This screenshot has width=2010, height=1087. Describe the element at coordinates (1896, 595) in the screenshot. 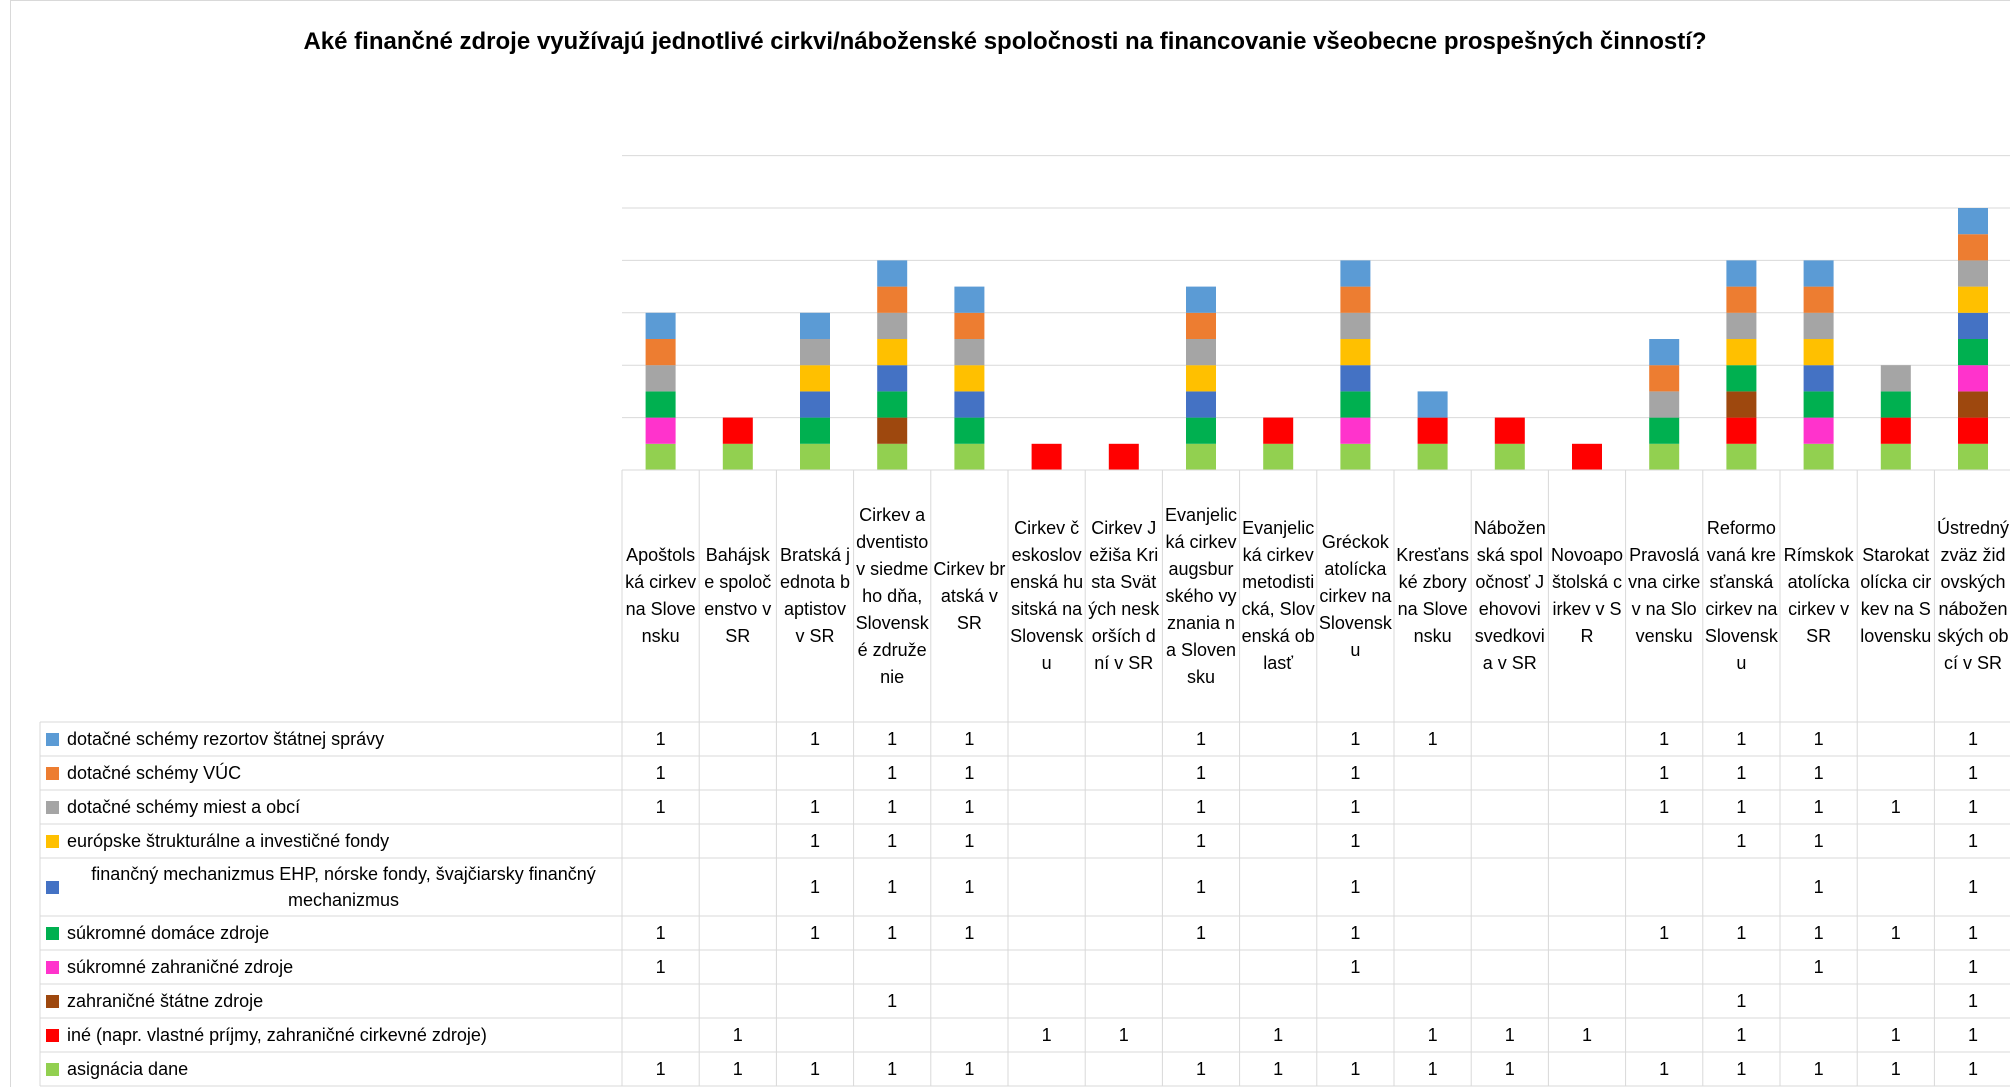

I see `category-label: Starokatolícka cirkev na Slovensku` at that location.